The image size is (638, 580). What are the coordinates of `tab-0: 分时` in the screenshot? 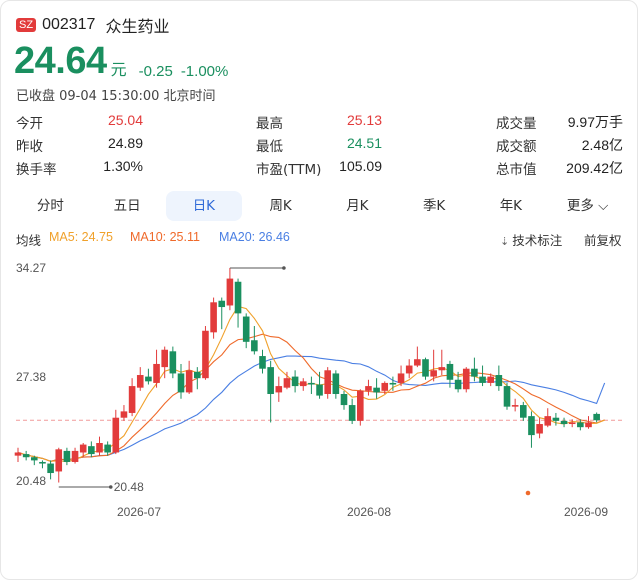 It's located at (50, 206).